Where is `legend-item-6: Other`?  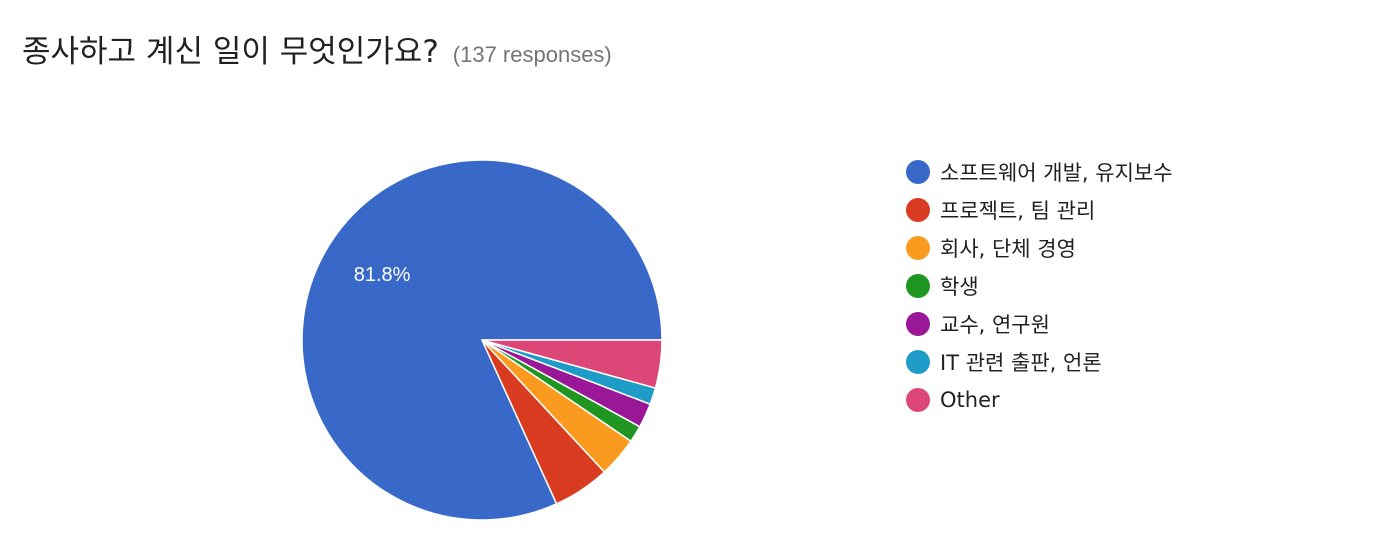 legend-item-6: Other is located at coordinates (1039, 400).